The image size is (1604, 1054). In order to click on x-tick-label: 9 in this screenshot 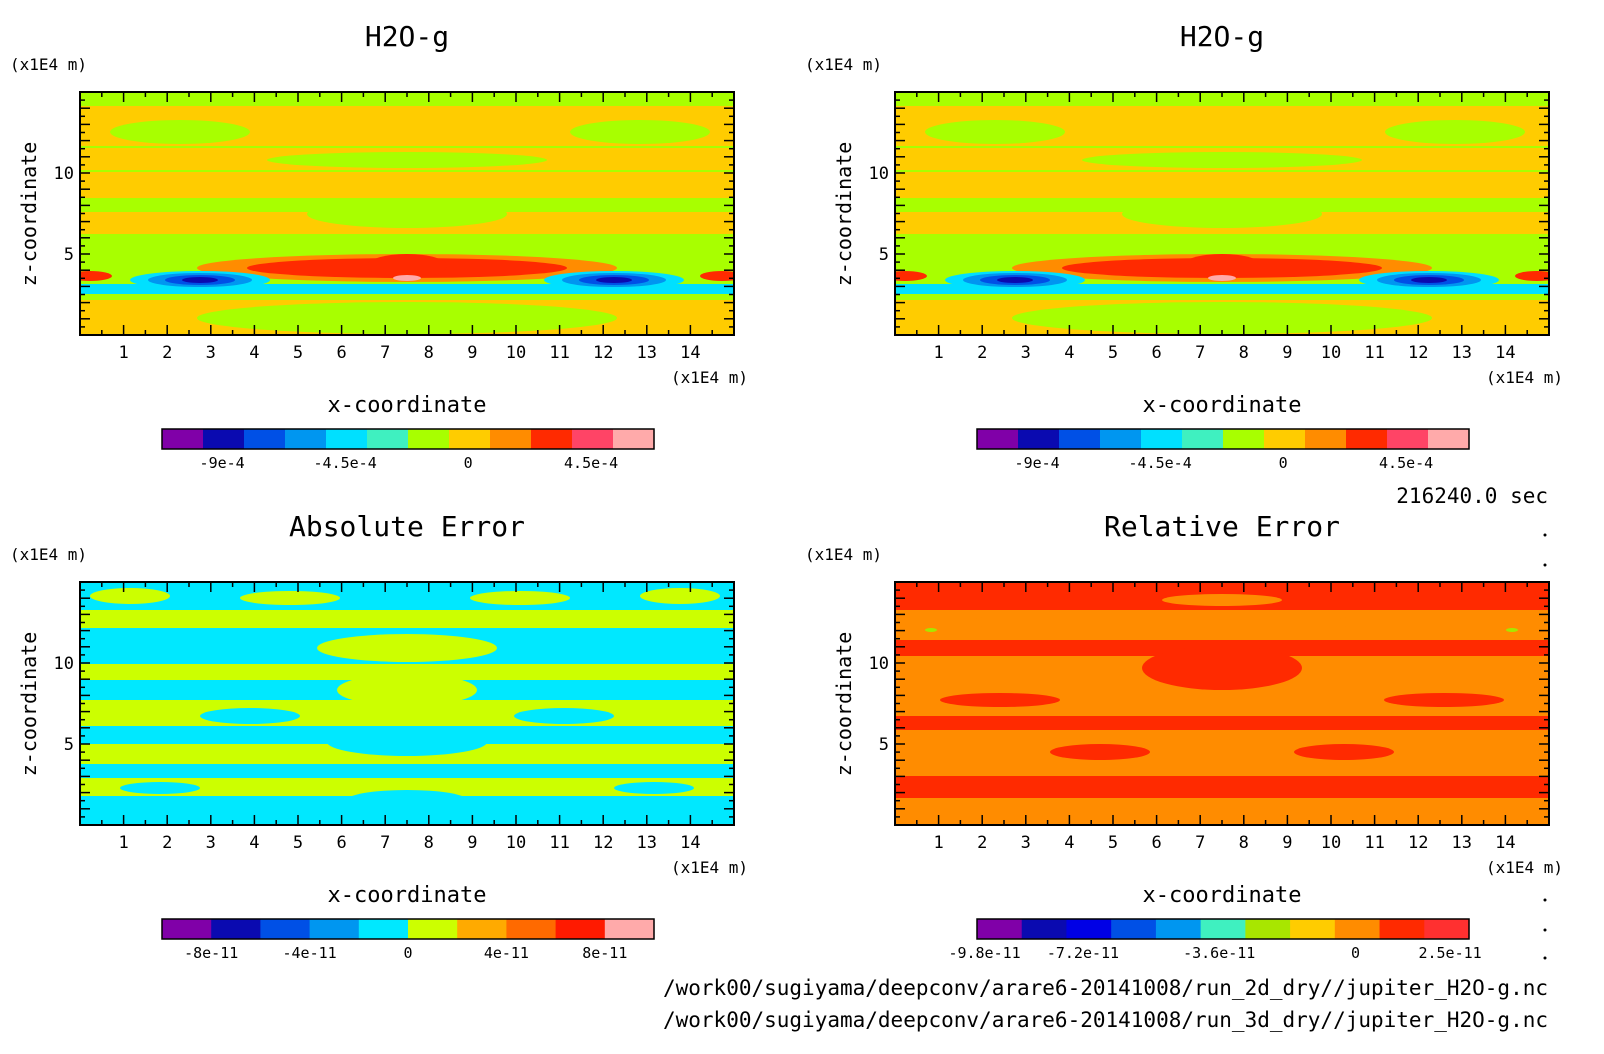, I will do `click(1287, 353)`.